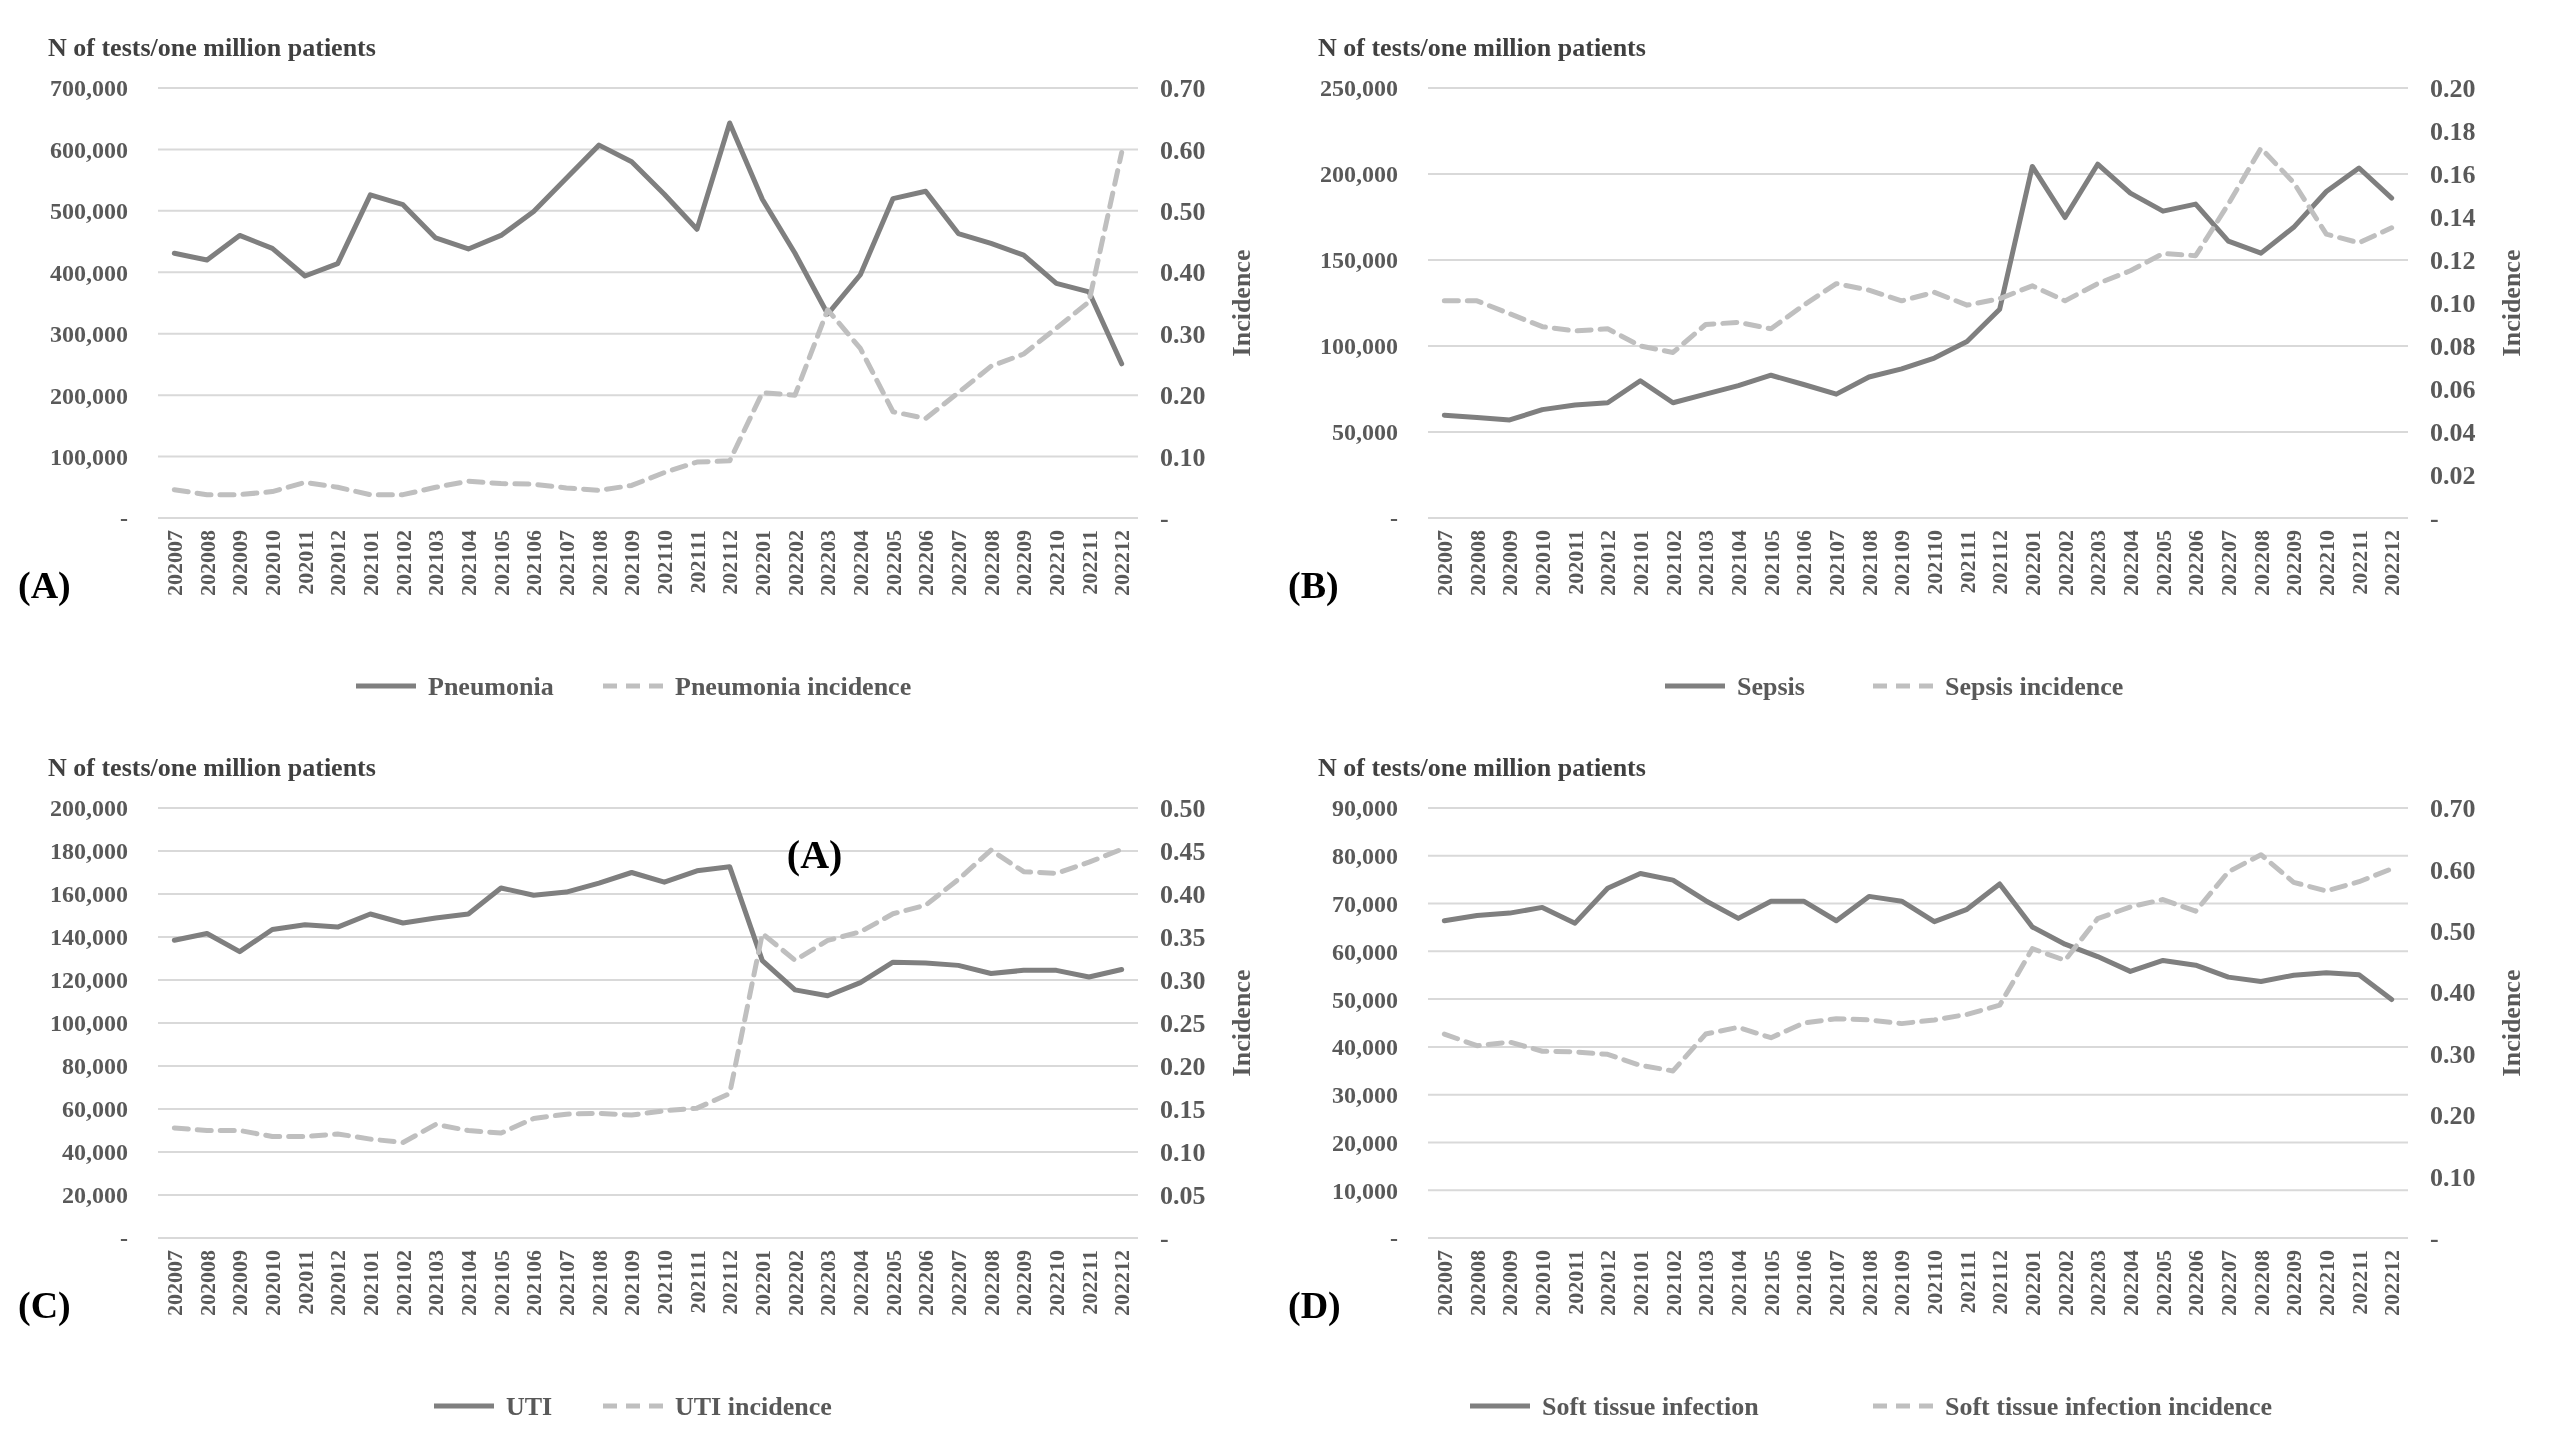 This screenshot has width=2560, height=1431. Describe the element at coordinates (491, 687) in the screenshot. I see `legend-label: Pneumonia` at that location.